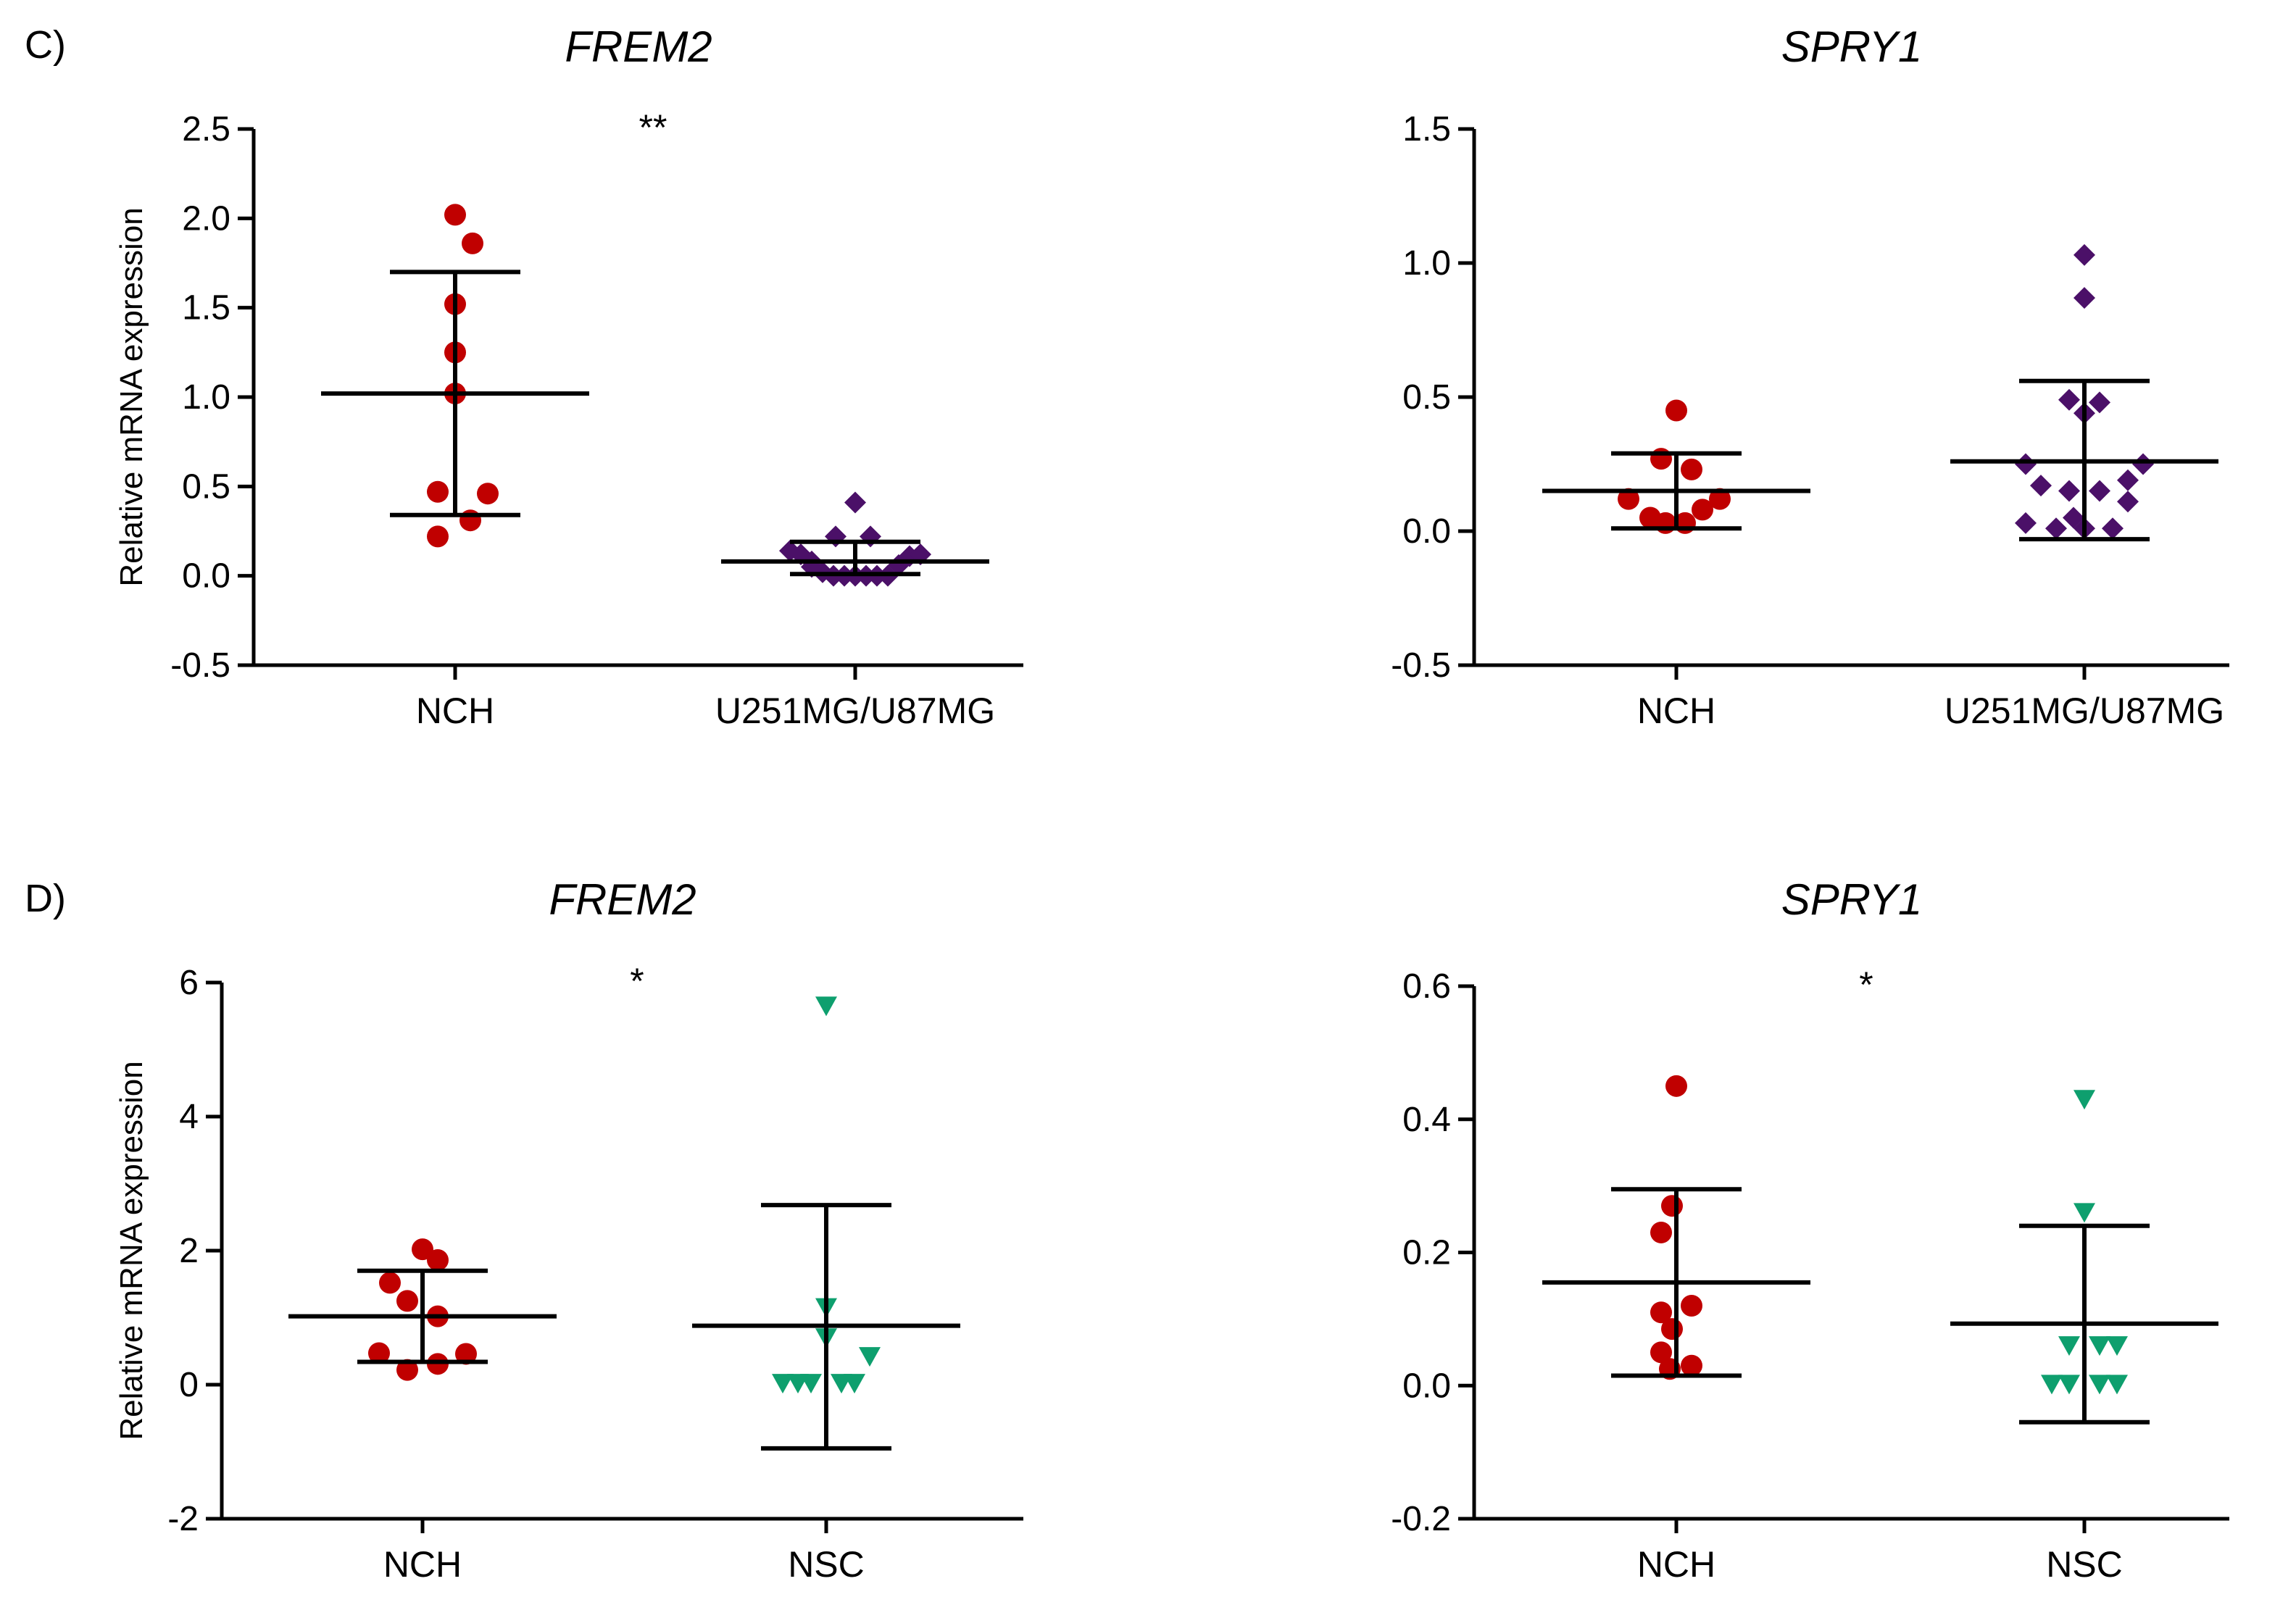  What do you see at coordinates (826, 1564) in the screenshot?
I see `chart-3-x-tick-label: NSC` at bounding box center [826, 1564].